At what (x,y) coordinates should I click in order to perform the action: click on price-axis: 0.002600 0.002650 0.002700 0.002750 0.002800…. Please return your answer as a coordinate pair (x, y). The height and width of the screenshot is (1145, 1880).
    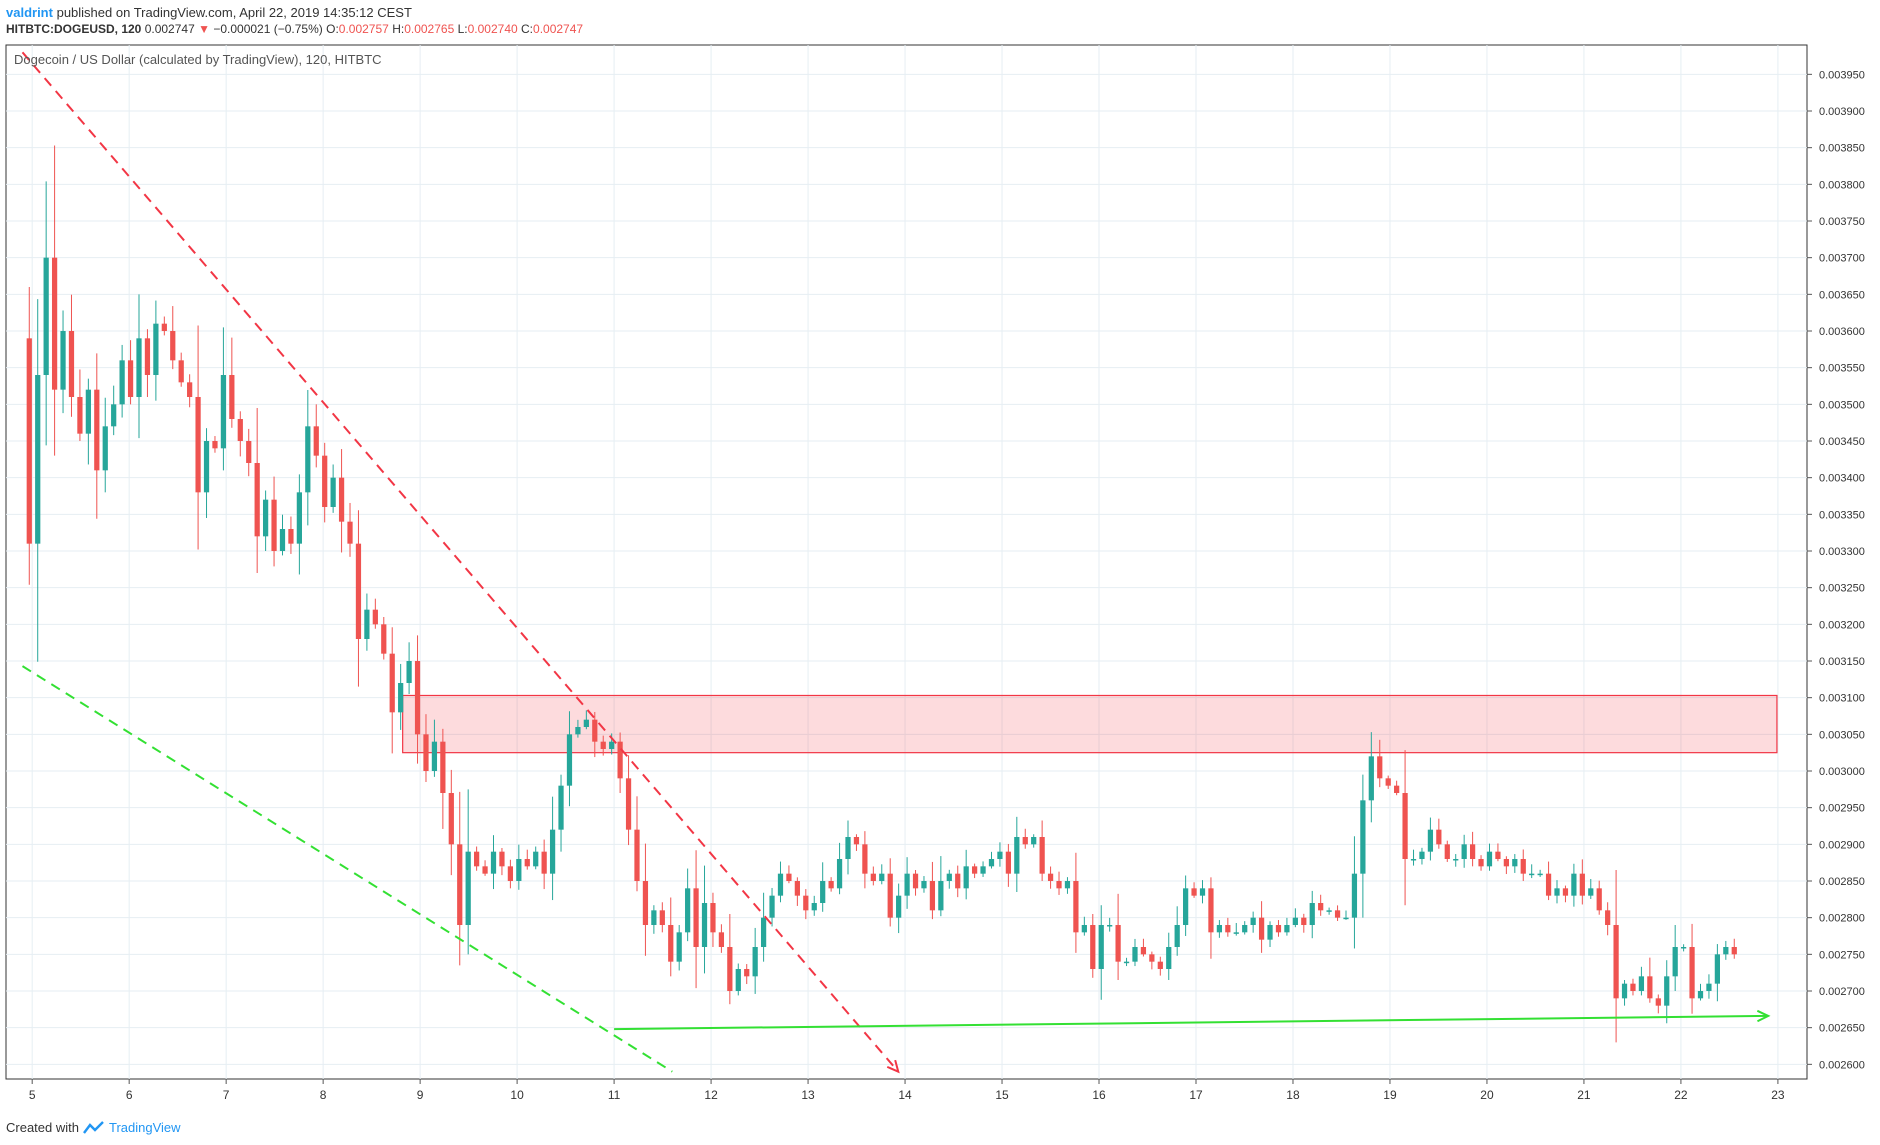
    Looking at the image, I should click on (1836, 570).